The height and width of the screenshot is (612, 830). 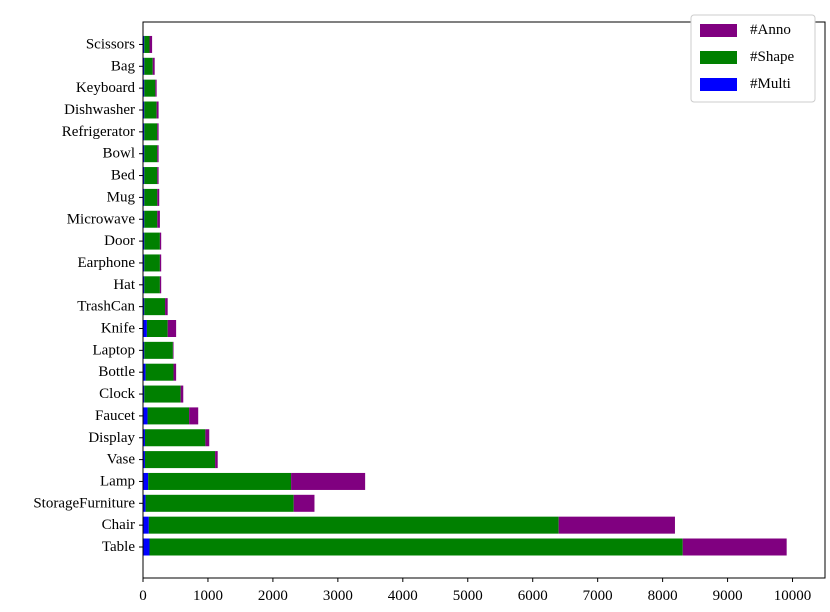 What do you see at coordinates (123, 66) in the screenshot?
I see `y-tick-label: Bag` at bounding box center [123, 66].